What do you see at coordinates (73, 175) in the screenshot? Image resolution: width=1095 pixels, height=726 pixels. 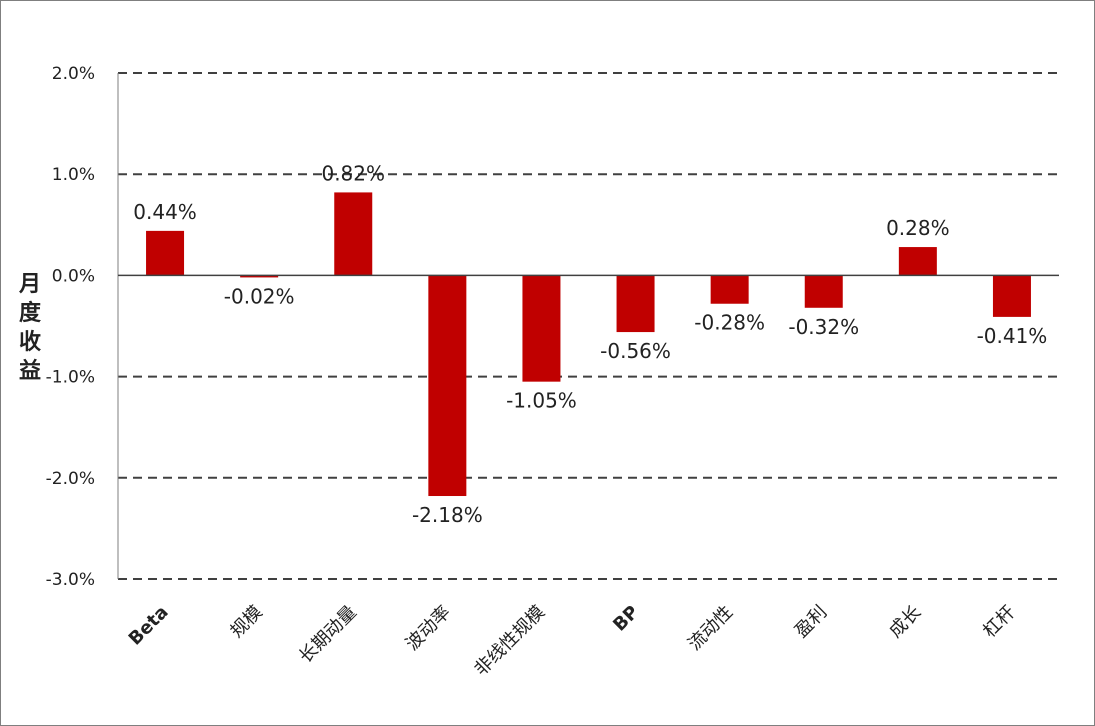 I see `y-tick-label: 1.0%` at bounding box center [73, 175].